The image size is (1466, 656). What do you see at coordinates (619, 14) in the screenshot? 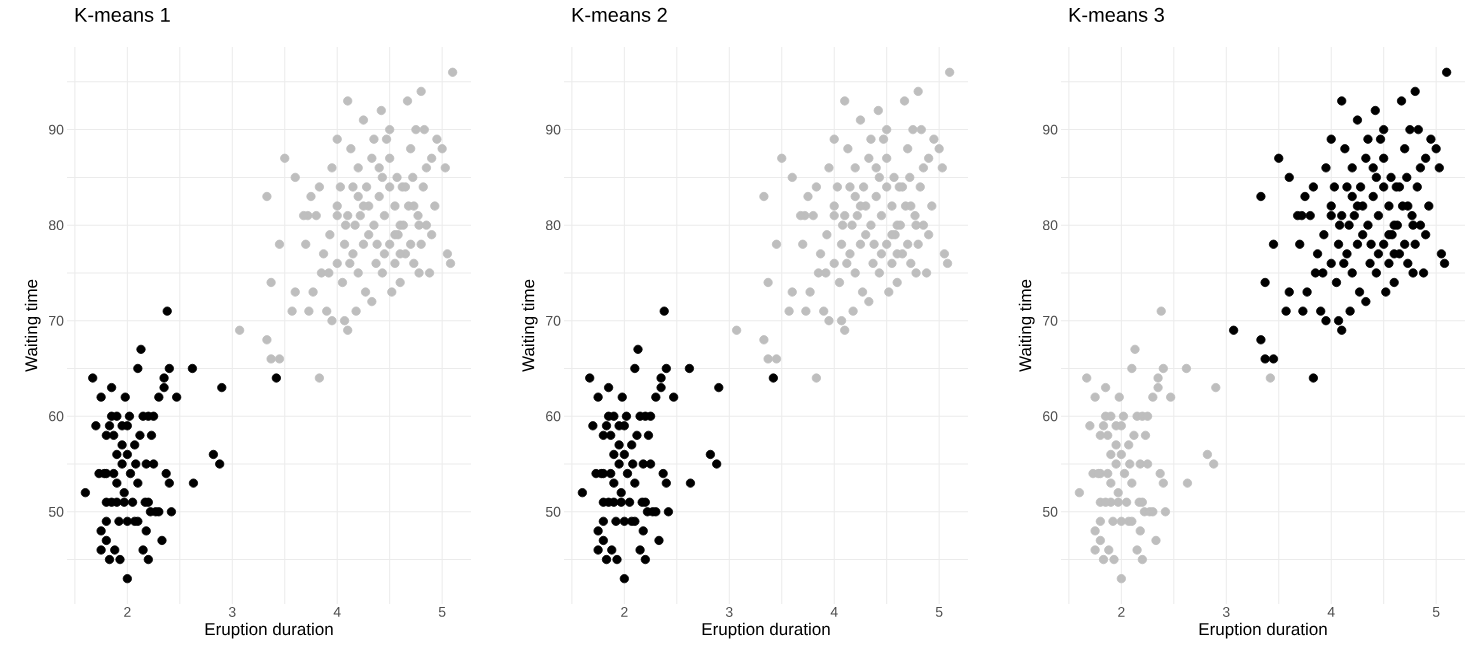
I see `chart-title: K-means 2` at bounding box center [619, 14].